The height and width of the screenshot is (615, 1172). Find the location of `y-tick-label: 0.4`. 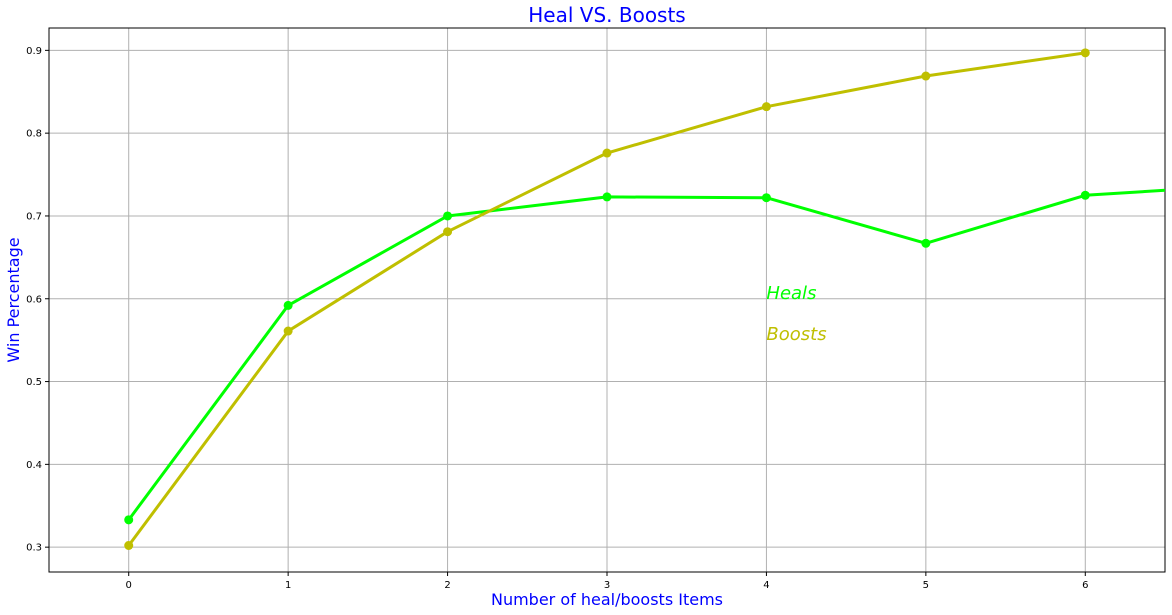

y-tick-label: 0.4 is located at coordinates (34, 465).